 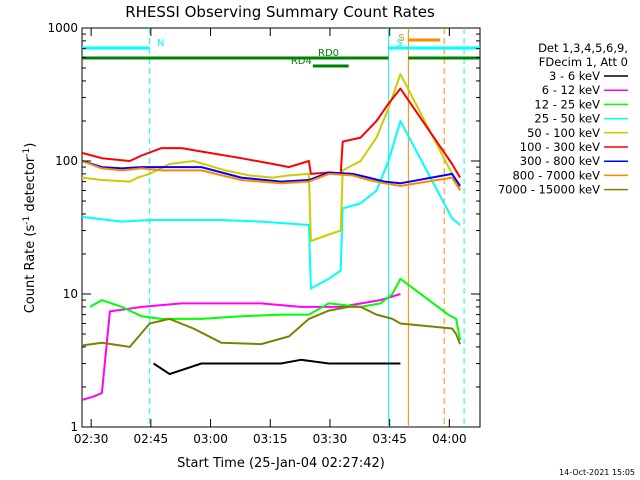 I want to click on legend-label-5: 100 - 300 keV, so click(x=560, y=147).